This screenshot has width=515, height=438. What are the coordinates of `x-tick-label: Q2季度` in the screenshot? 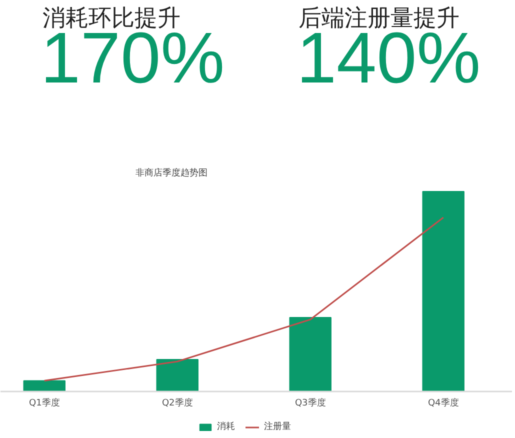 It's located at (177, 403).